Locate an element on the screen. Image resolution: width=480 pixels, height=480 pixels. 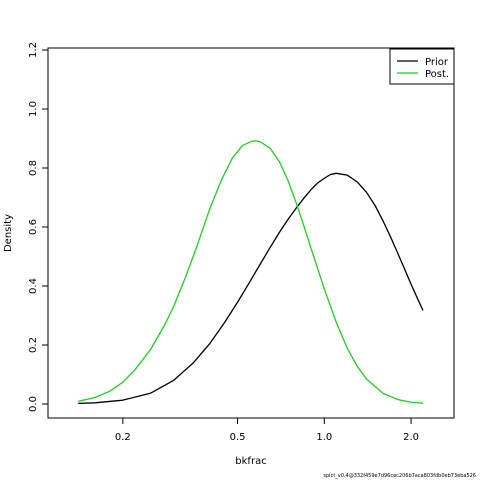
x-tick-label: 0.2 is located at coordinates (123, 437).